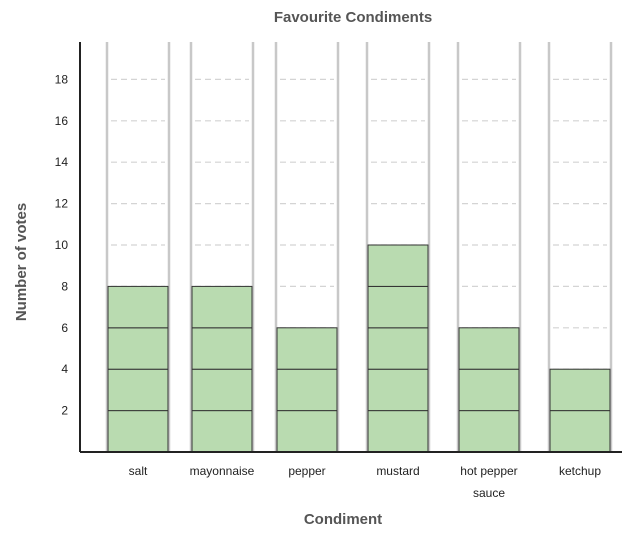  I want to click on x-axis-title: Condiment, so click(343, 519).